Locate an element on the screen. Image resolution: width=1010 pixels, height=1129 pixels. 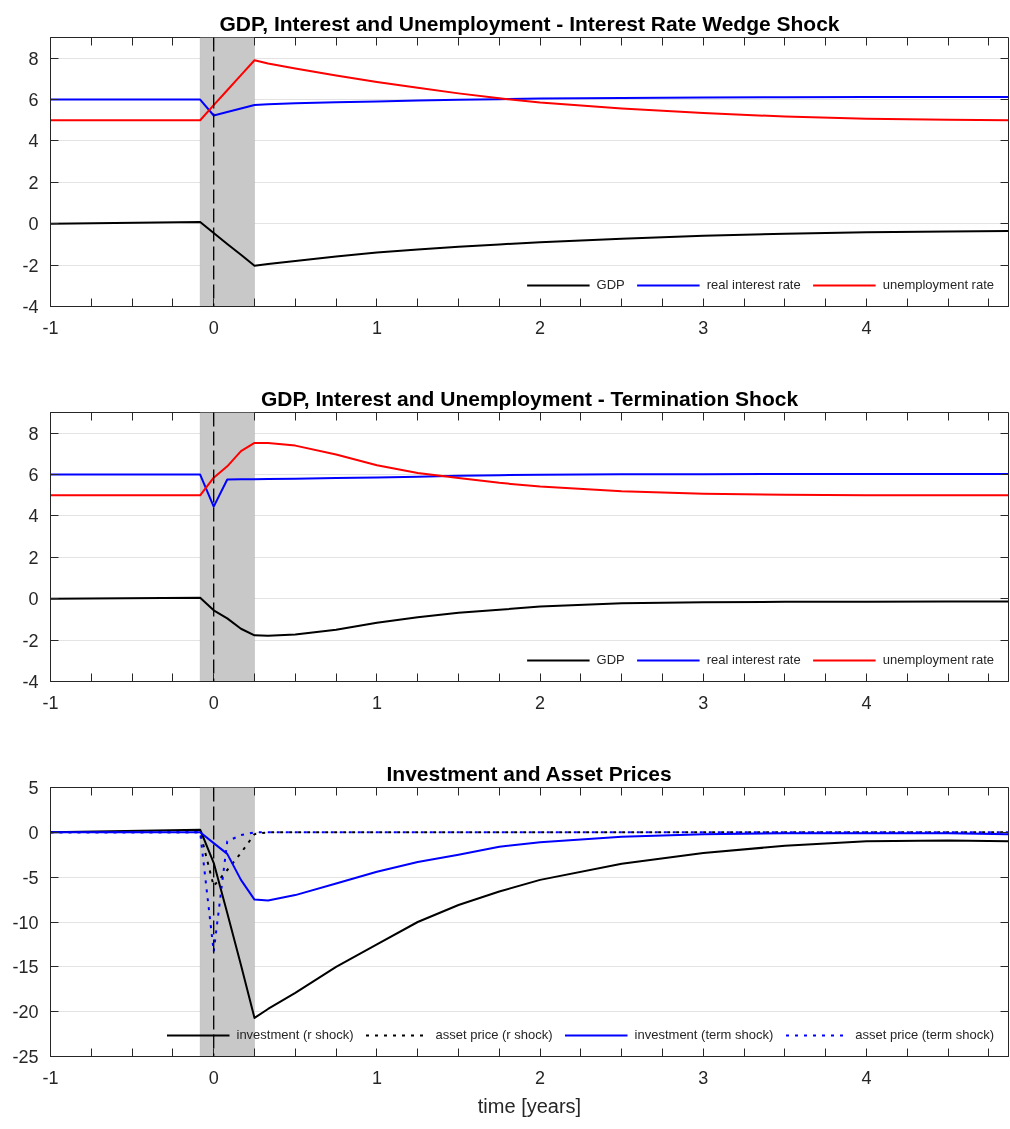
legend-label: asset price (term shock) is located at coordinates (924, 1034).